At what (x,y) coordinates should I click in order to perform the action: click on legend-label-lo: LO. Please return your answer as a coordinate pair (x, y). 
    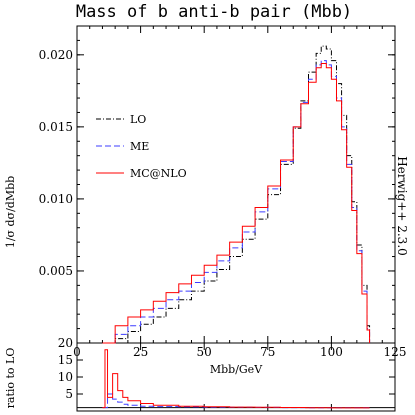
    Looking at the image, I should click on (138, 119).